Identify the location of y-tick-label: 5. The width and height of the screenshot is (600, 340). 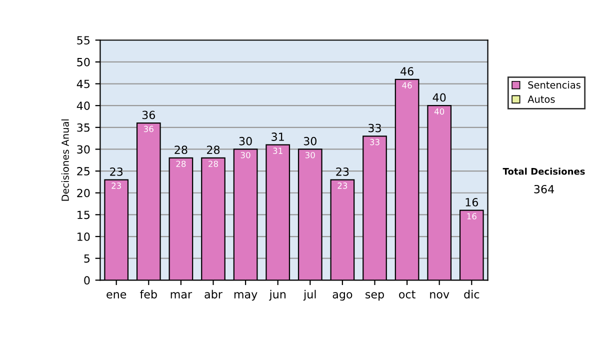
(87, 258).